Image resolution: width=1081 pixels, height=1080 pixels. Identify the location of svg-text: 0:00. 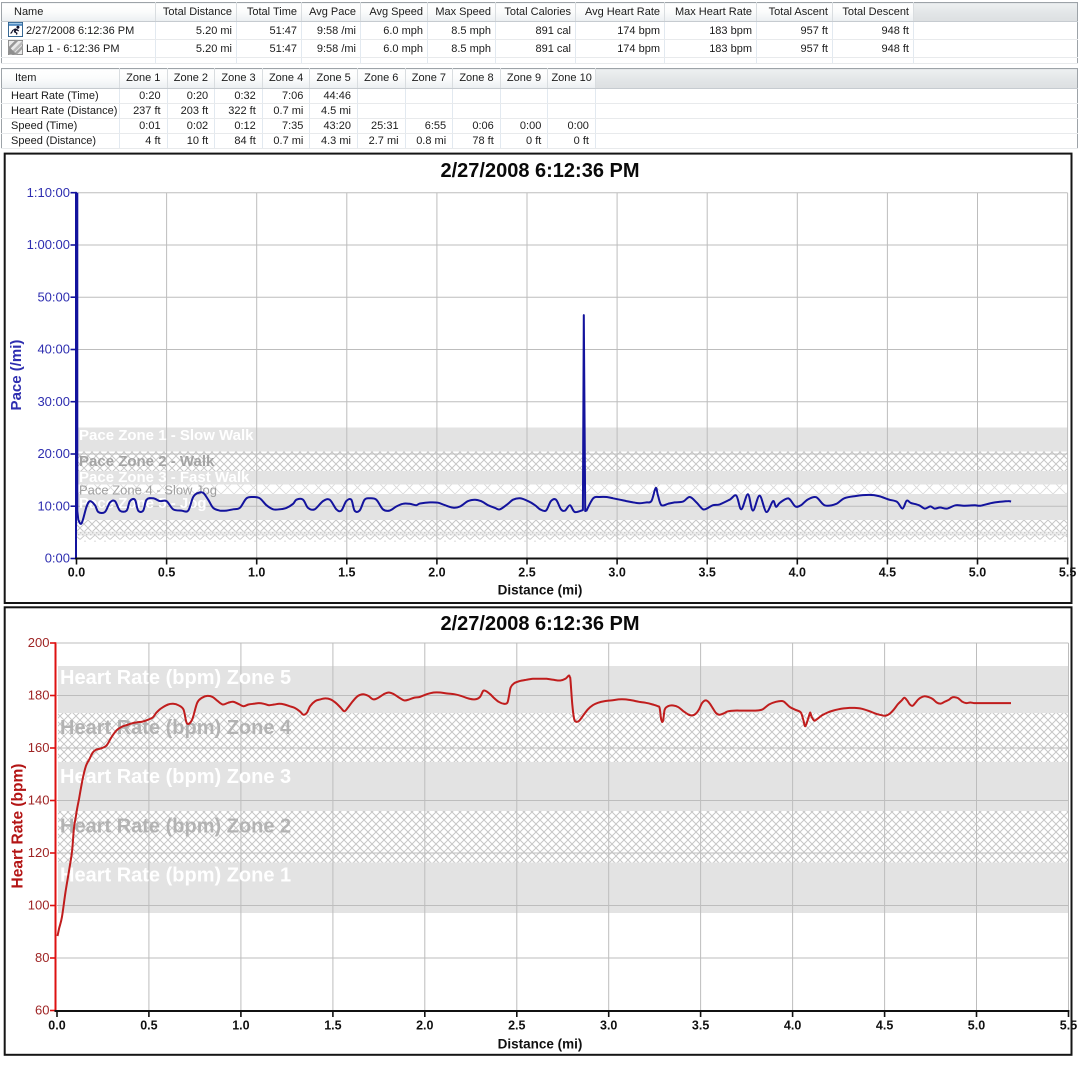
(57, 558).